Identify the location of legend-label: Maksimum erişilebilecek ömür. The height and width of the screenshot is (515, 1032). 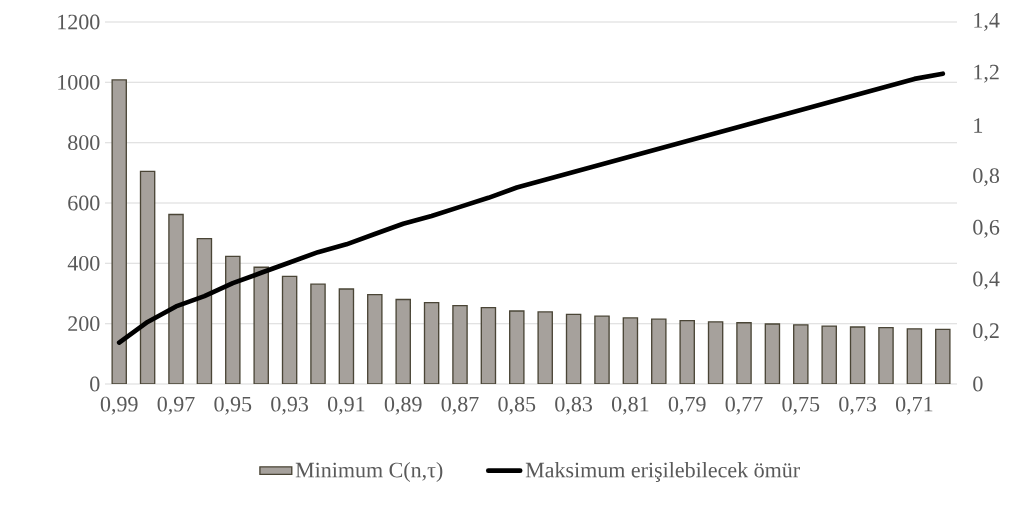
(662, 472).